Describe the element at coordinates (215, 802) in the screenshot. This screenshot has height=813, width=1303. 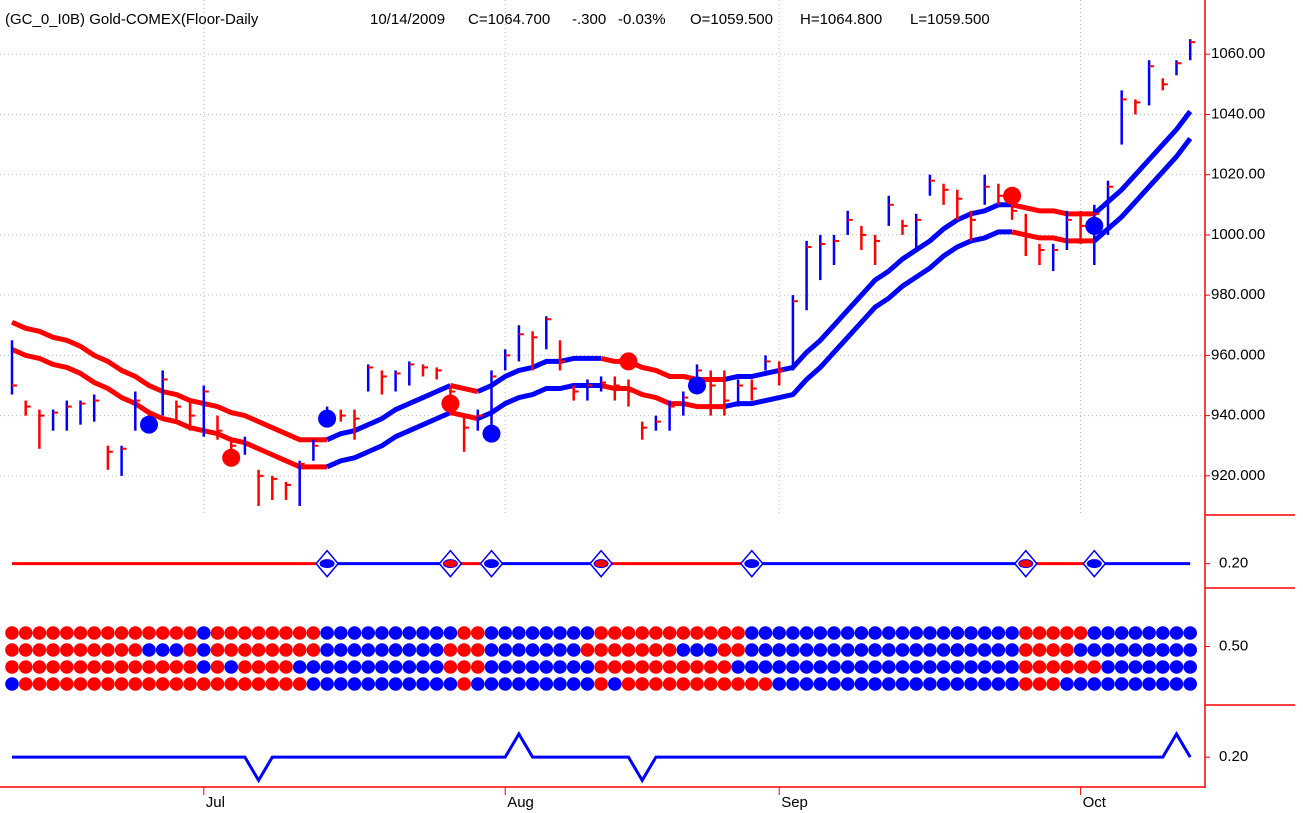
I see `x-tick-label: Jul` at that location.